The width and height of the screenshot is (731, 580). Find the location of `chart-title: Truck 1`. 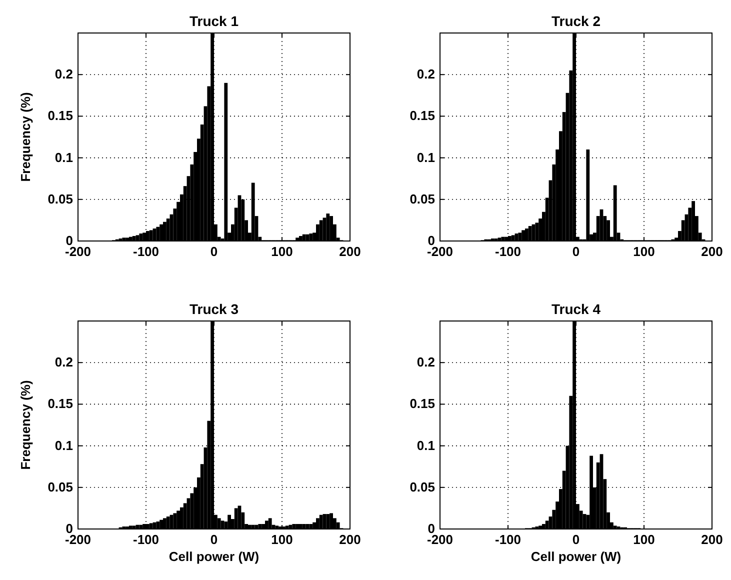

chart-title: Truck 1 is located at coordinates (214, 21).